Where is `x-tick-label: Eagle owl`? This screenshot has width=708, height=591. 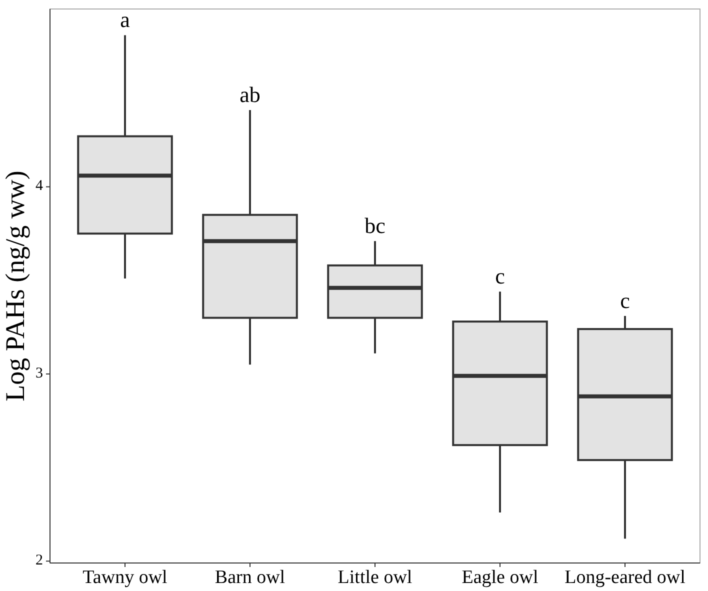 x-tick-label: Eagle owl is located at coordinates (500, 577).